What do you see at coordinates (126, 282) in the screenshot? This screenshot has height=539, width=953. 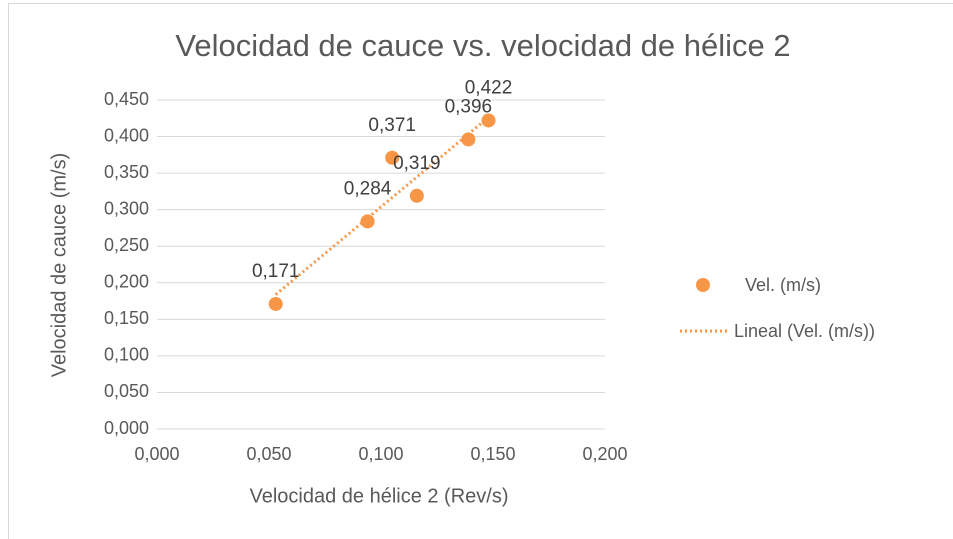 I see `y-tick-label: 0,200` at bounding box center [126, 282].